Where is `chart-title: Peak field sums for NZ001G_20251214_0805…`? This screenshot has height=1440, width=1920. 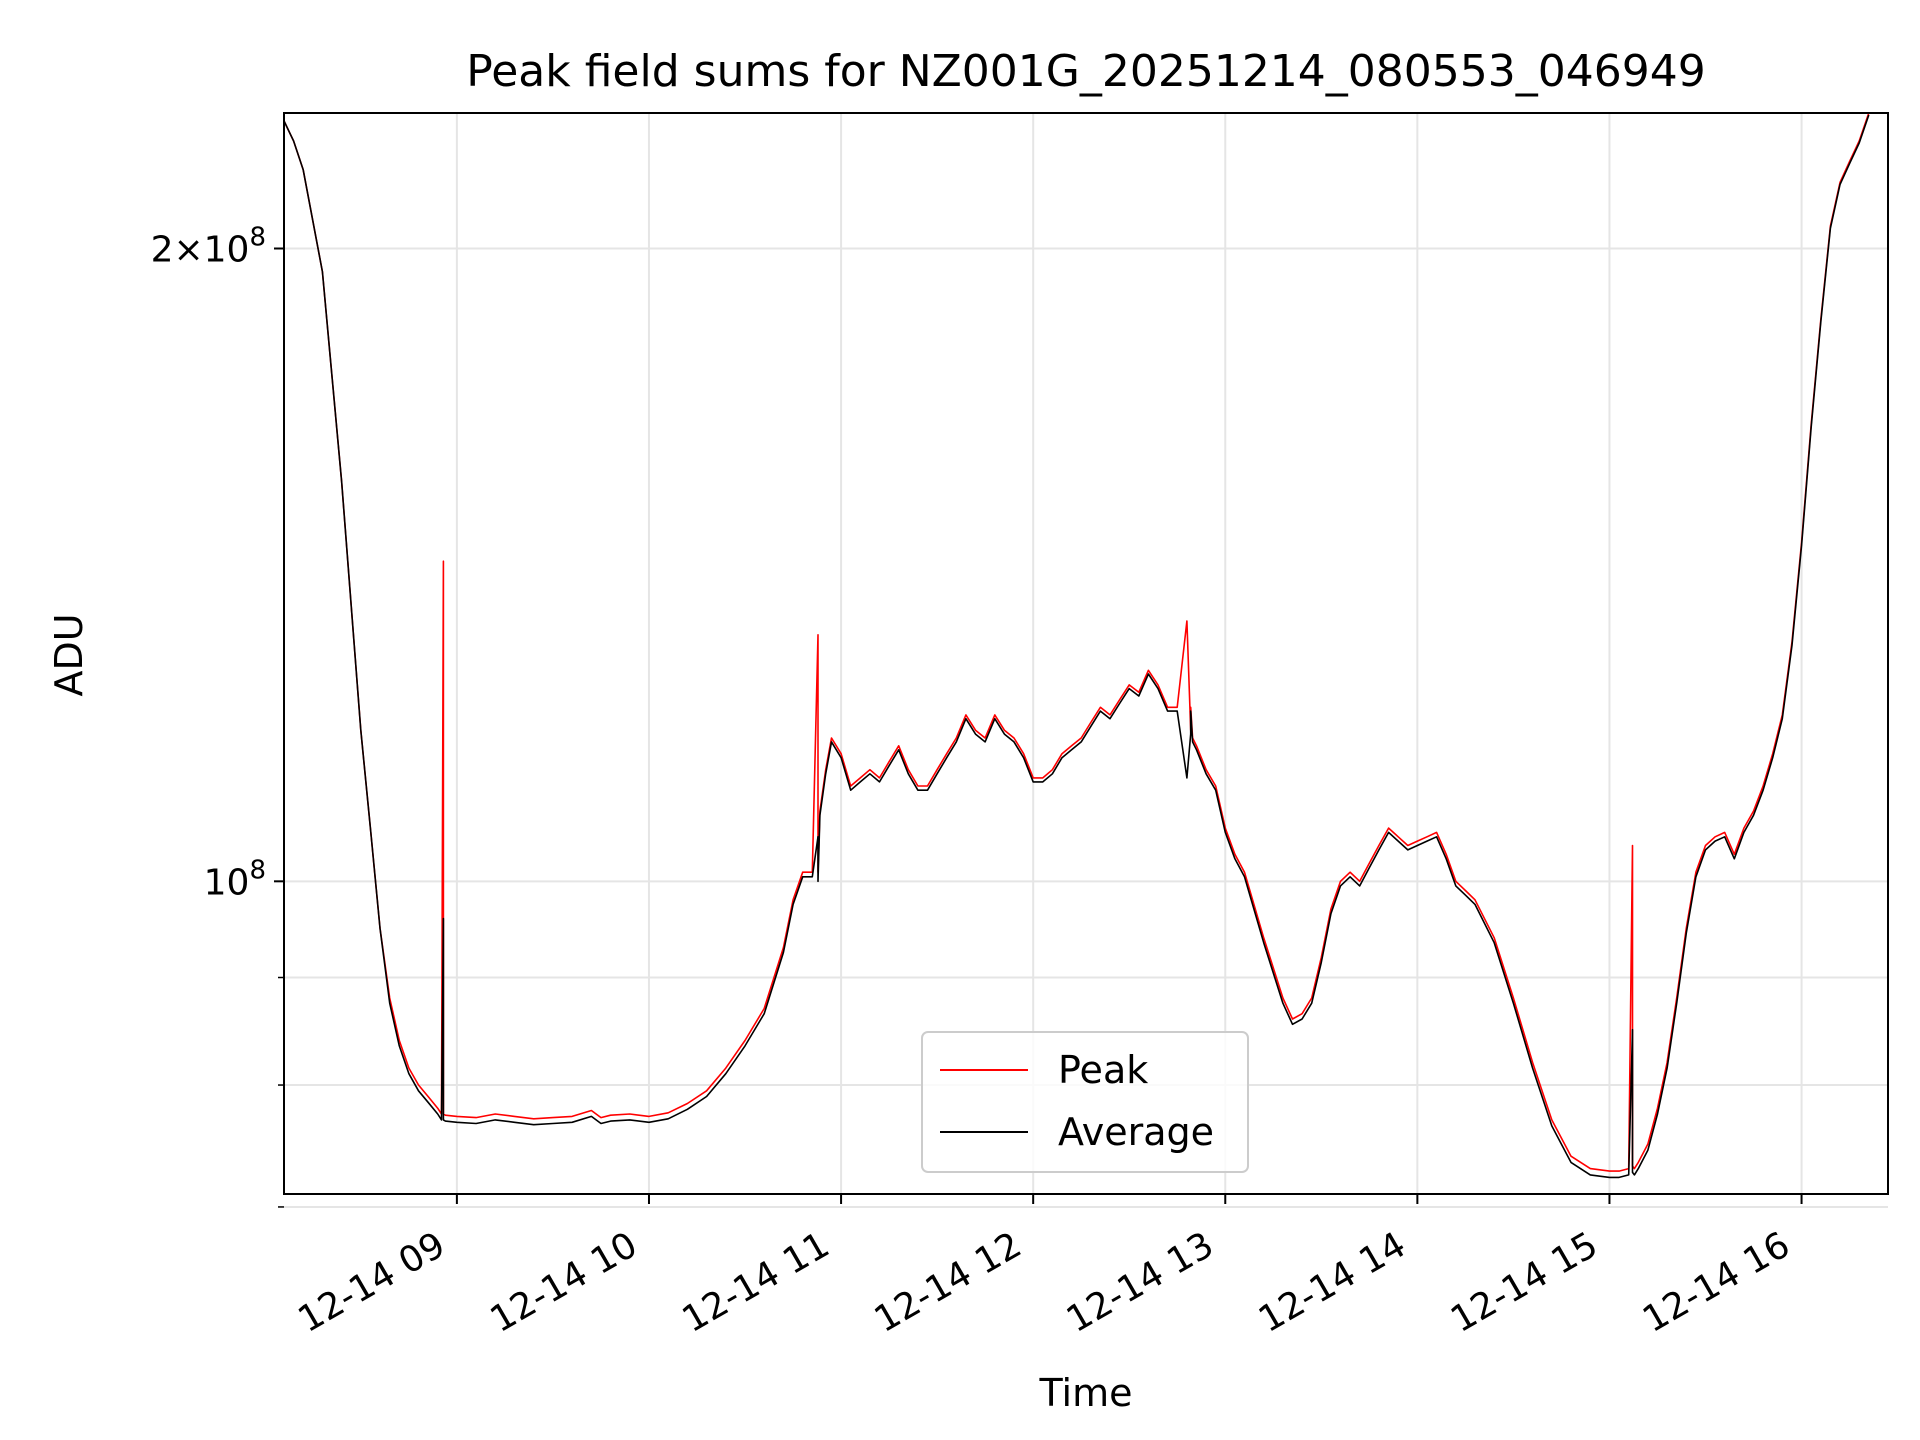
chart-title: Peak field sums for NZ001G_20251214_0805… is located at coordinates (1085, 71).